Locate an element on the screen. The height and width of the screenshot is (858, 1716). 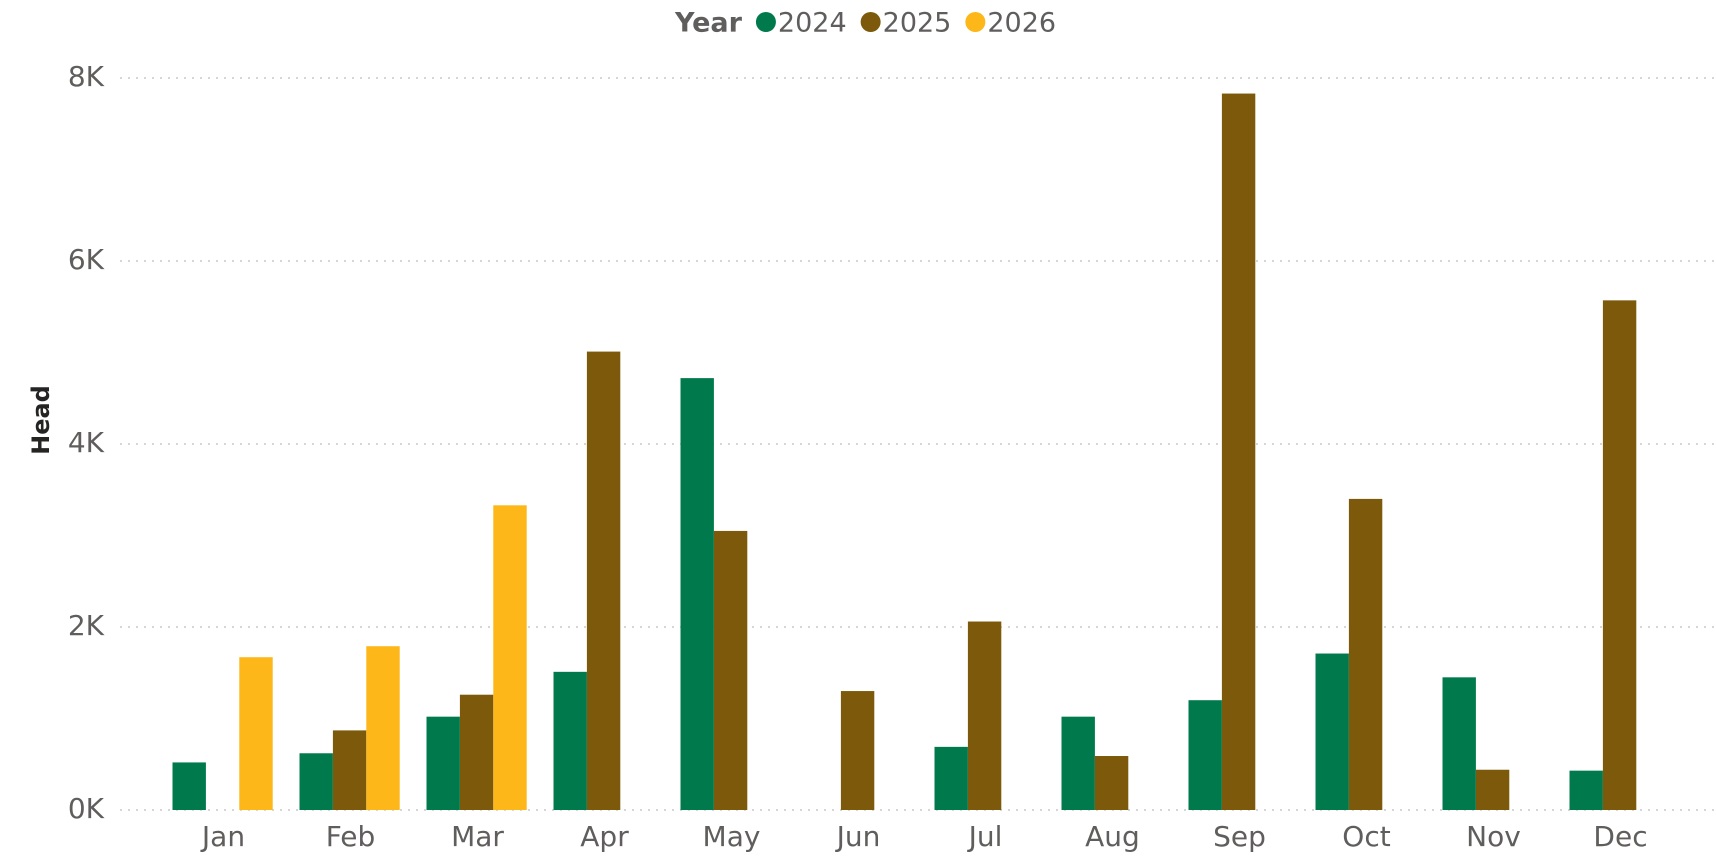
legend-title: Year is located at coordinates (708, 23).